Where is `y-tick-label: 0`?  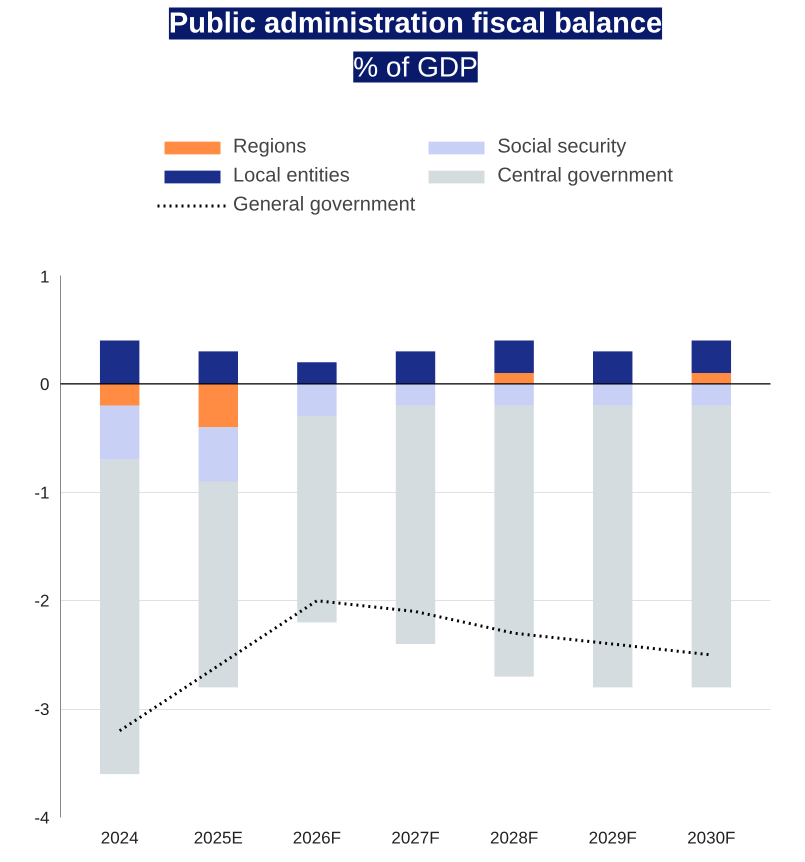
y-tick-label: 0 is located at coordinates (45, 384).